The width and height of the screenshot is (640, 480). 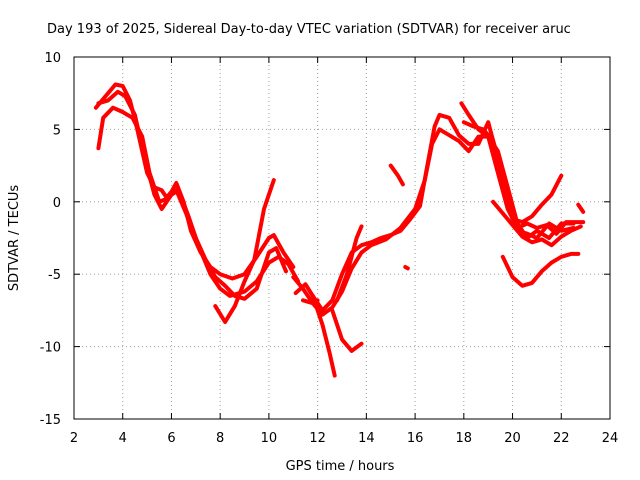 I want to click on y-tick-label: 0, so click(x=57, y=203).